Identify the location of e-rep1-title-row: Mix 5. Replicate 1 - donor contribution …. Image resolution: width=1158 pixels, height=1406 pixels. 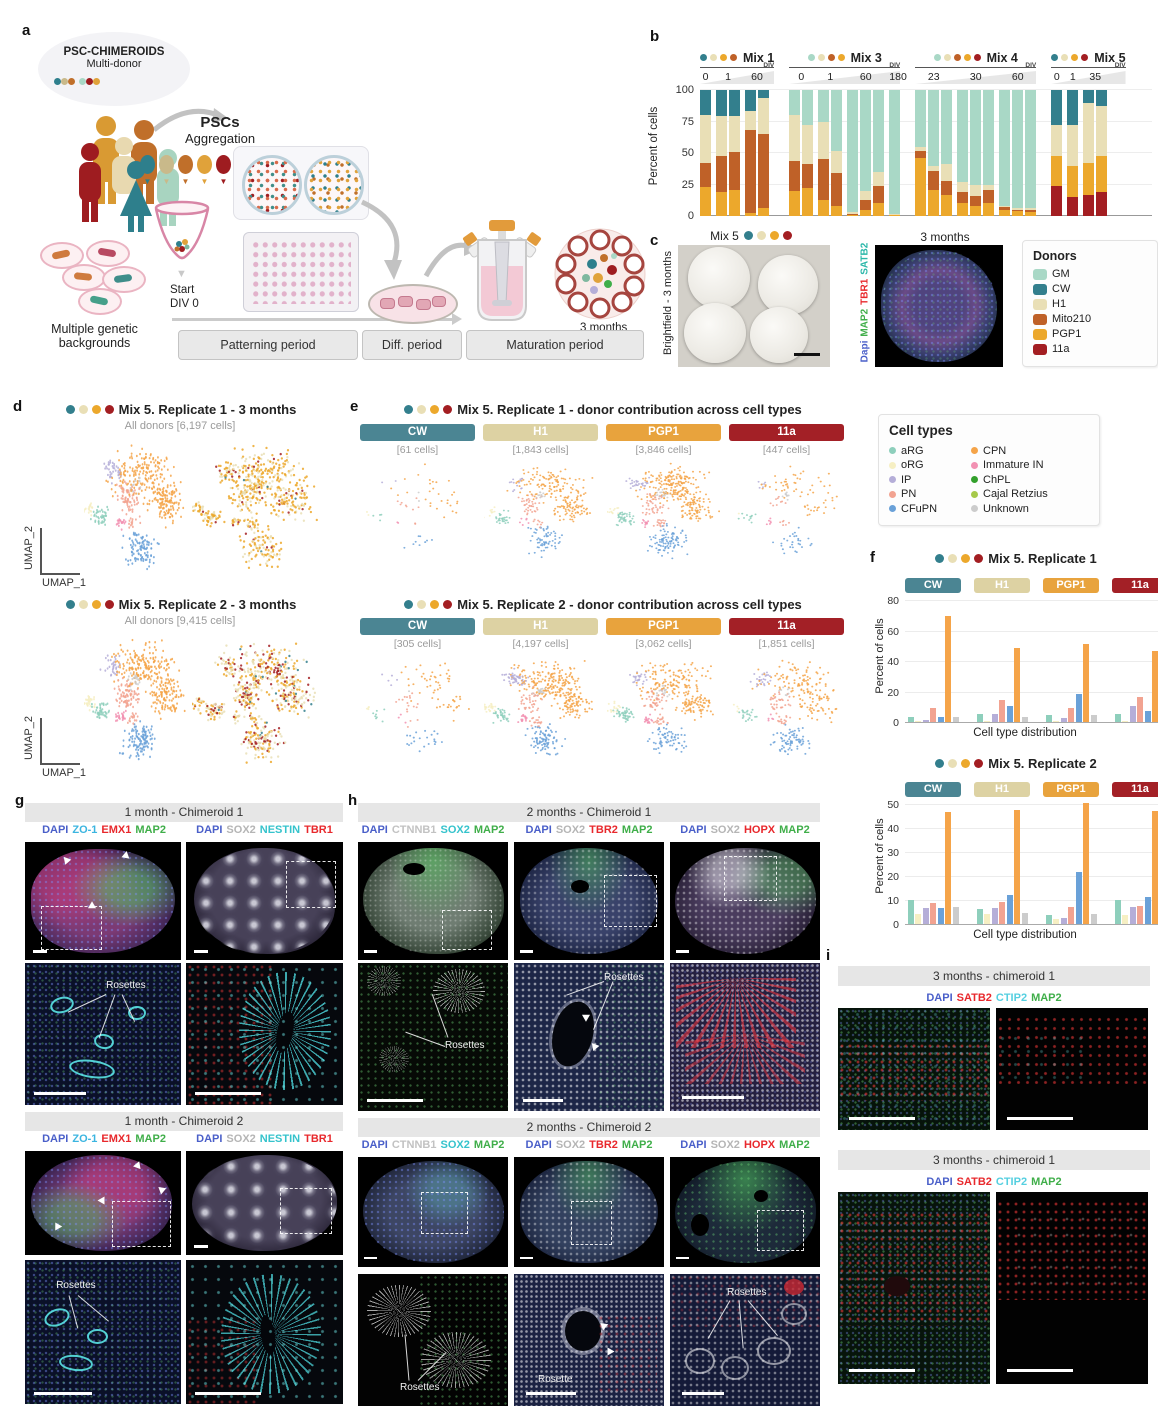
(602, 409).